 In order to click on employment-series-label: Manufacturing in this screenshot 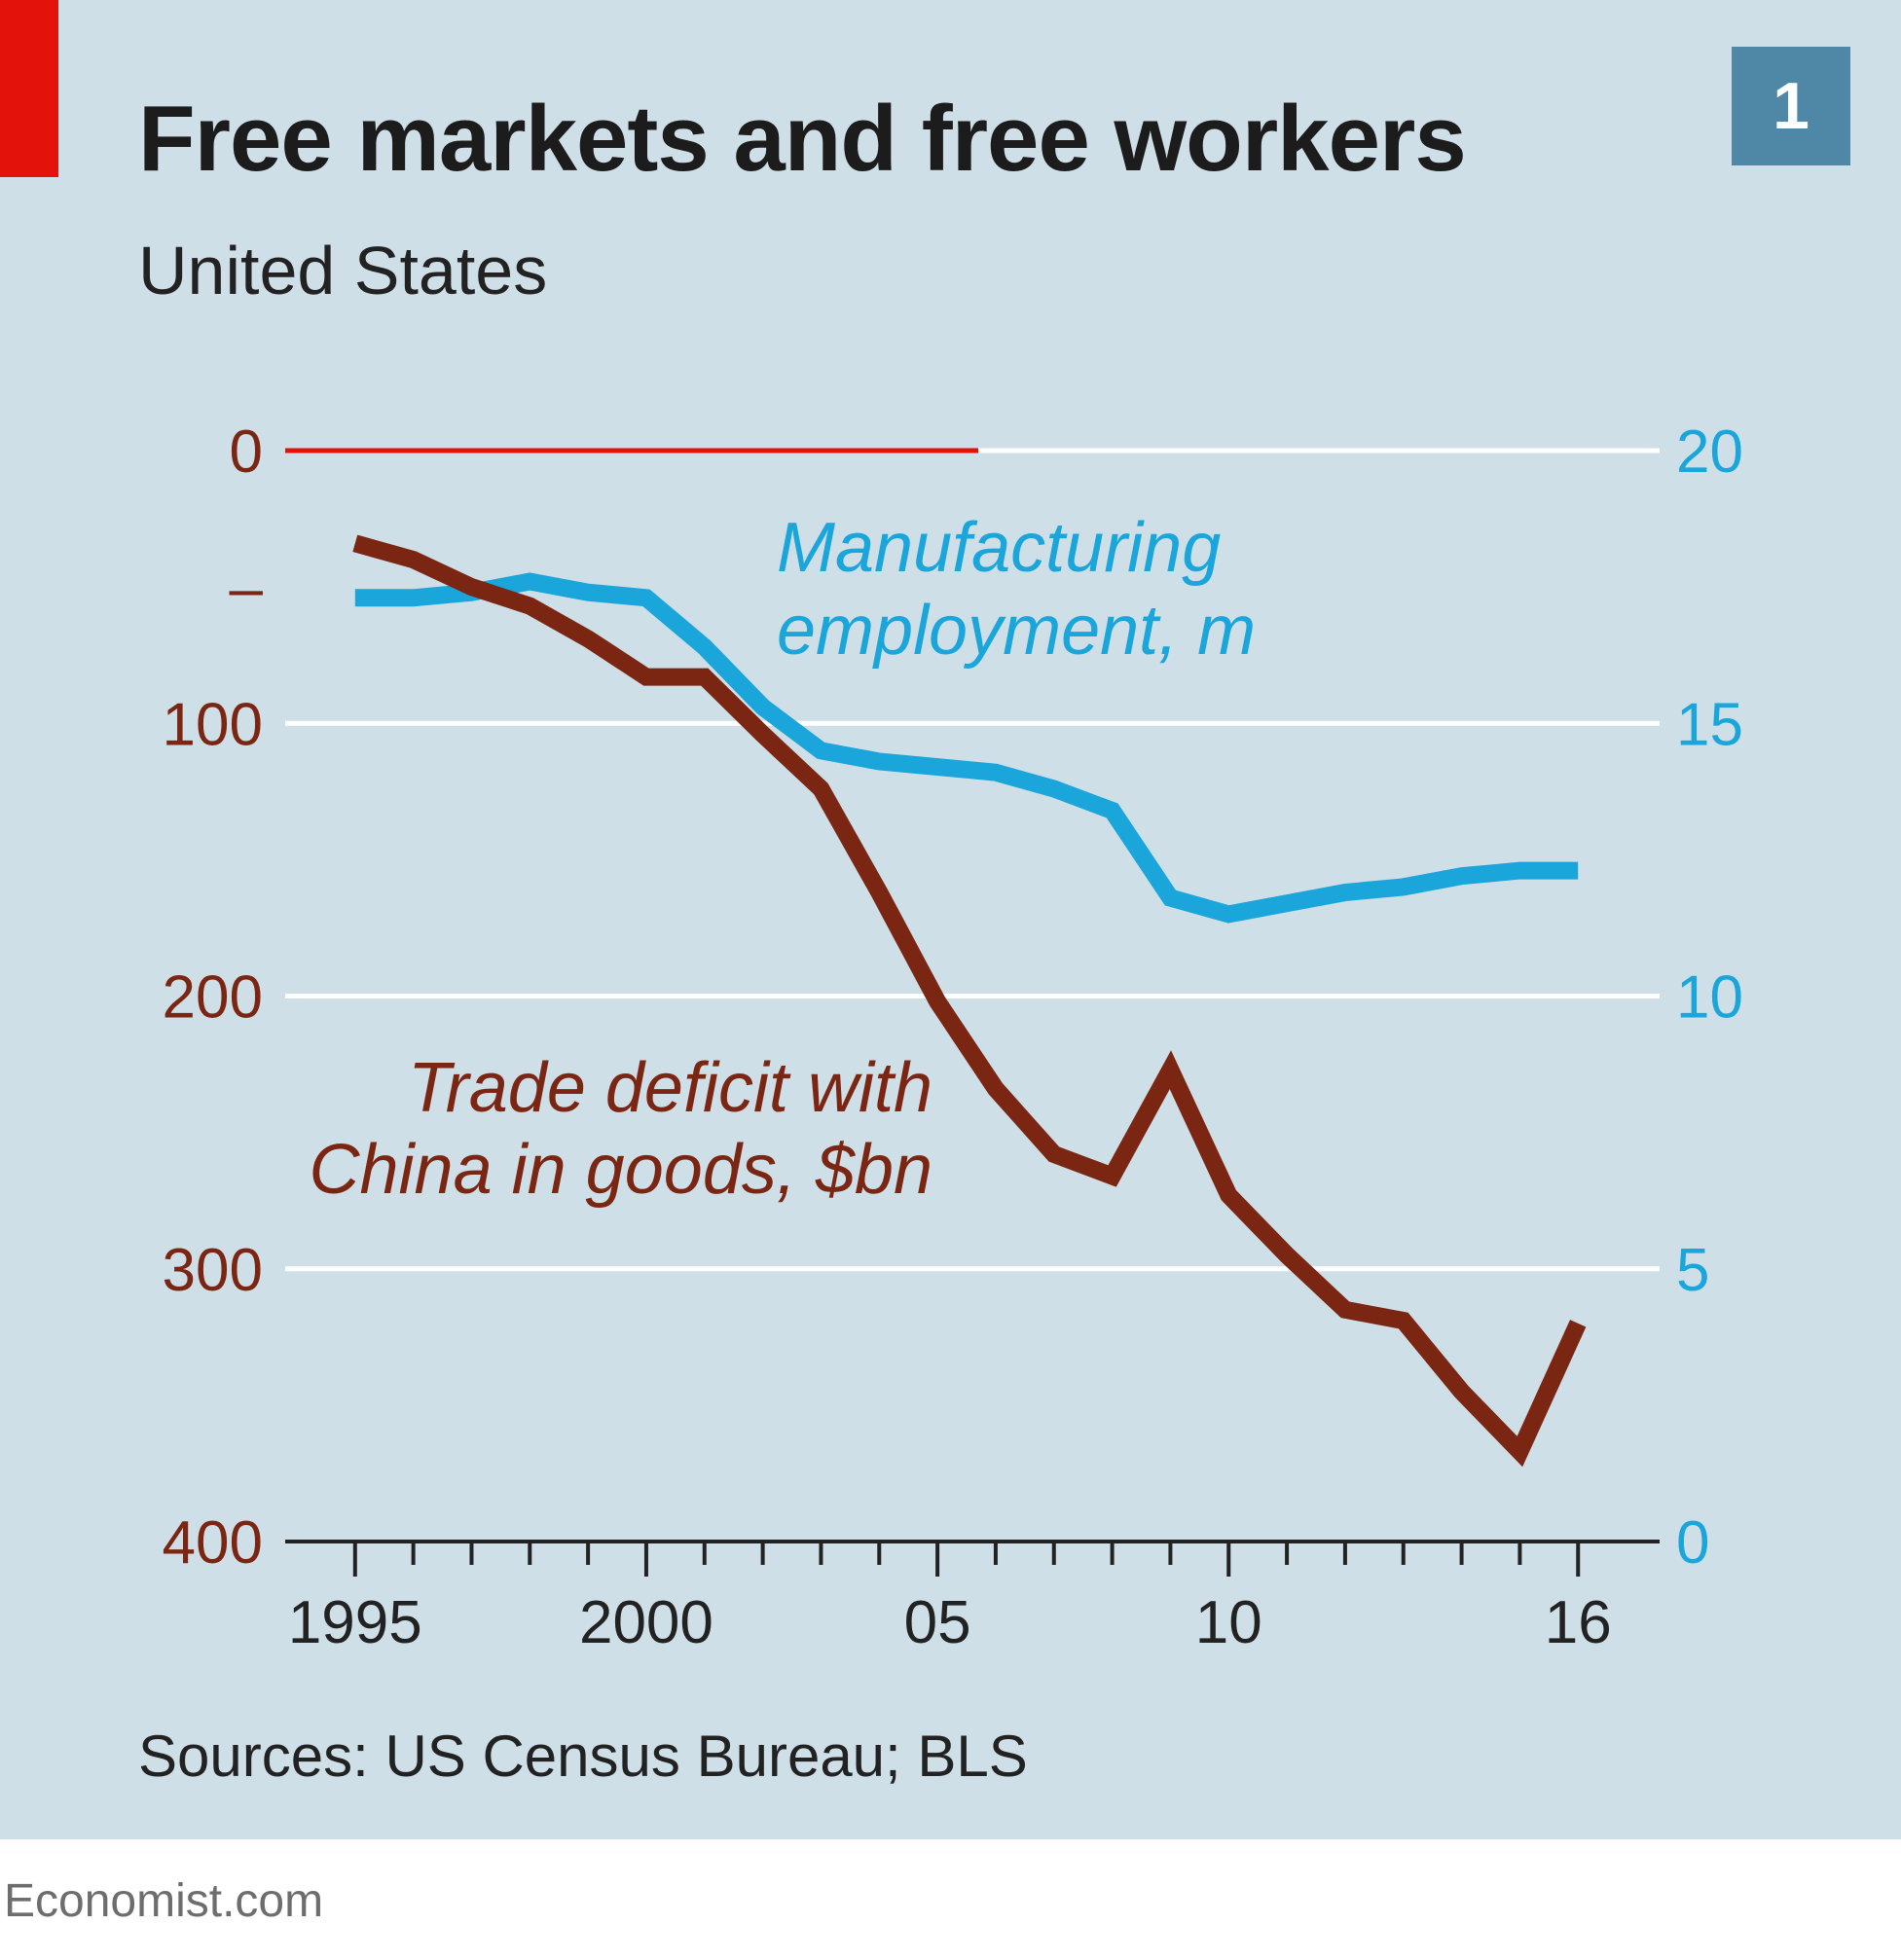, I will do `click(999, 548)`.